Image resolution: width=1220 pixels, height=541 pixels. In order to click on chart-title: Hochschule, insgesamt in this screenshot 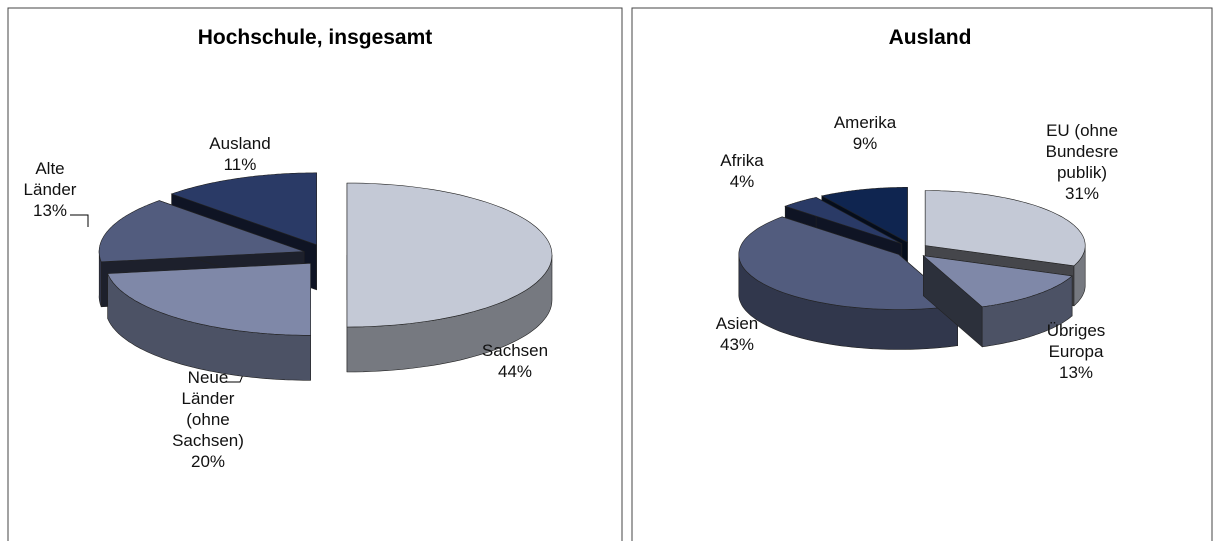, I will do `click(315, 37)`.